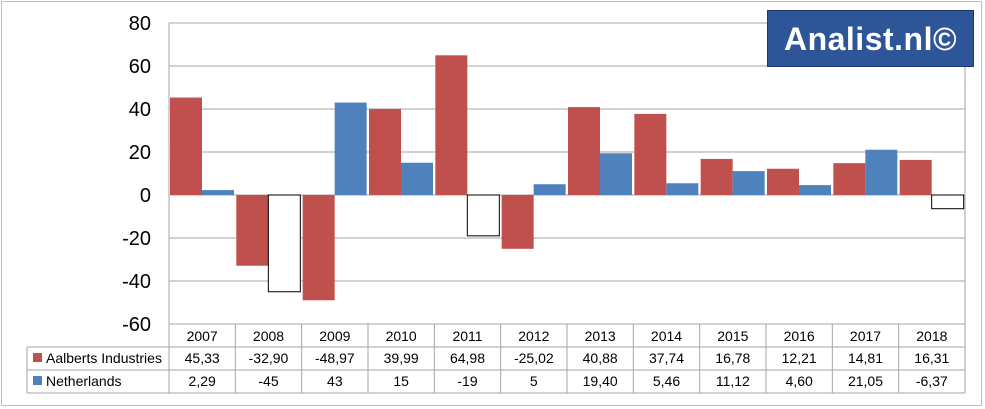 This screenshot has width=985, height=409. What do you see at coordinates (600, 381) in the screenshot?
I see `data-label: 19,40` at bounding box center [600, 381].